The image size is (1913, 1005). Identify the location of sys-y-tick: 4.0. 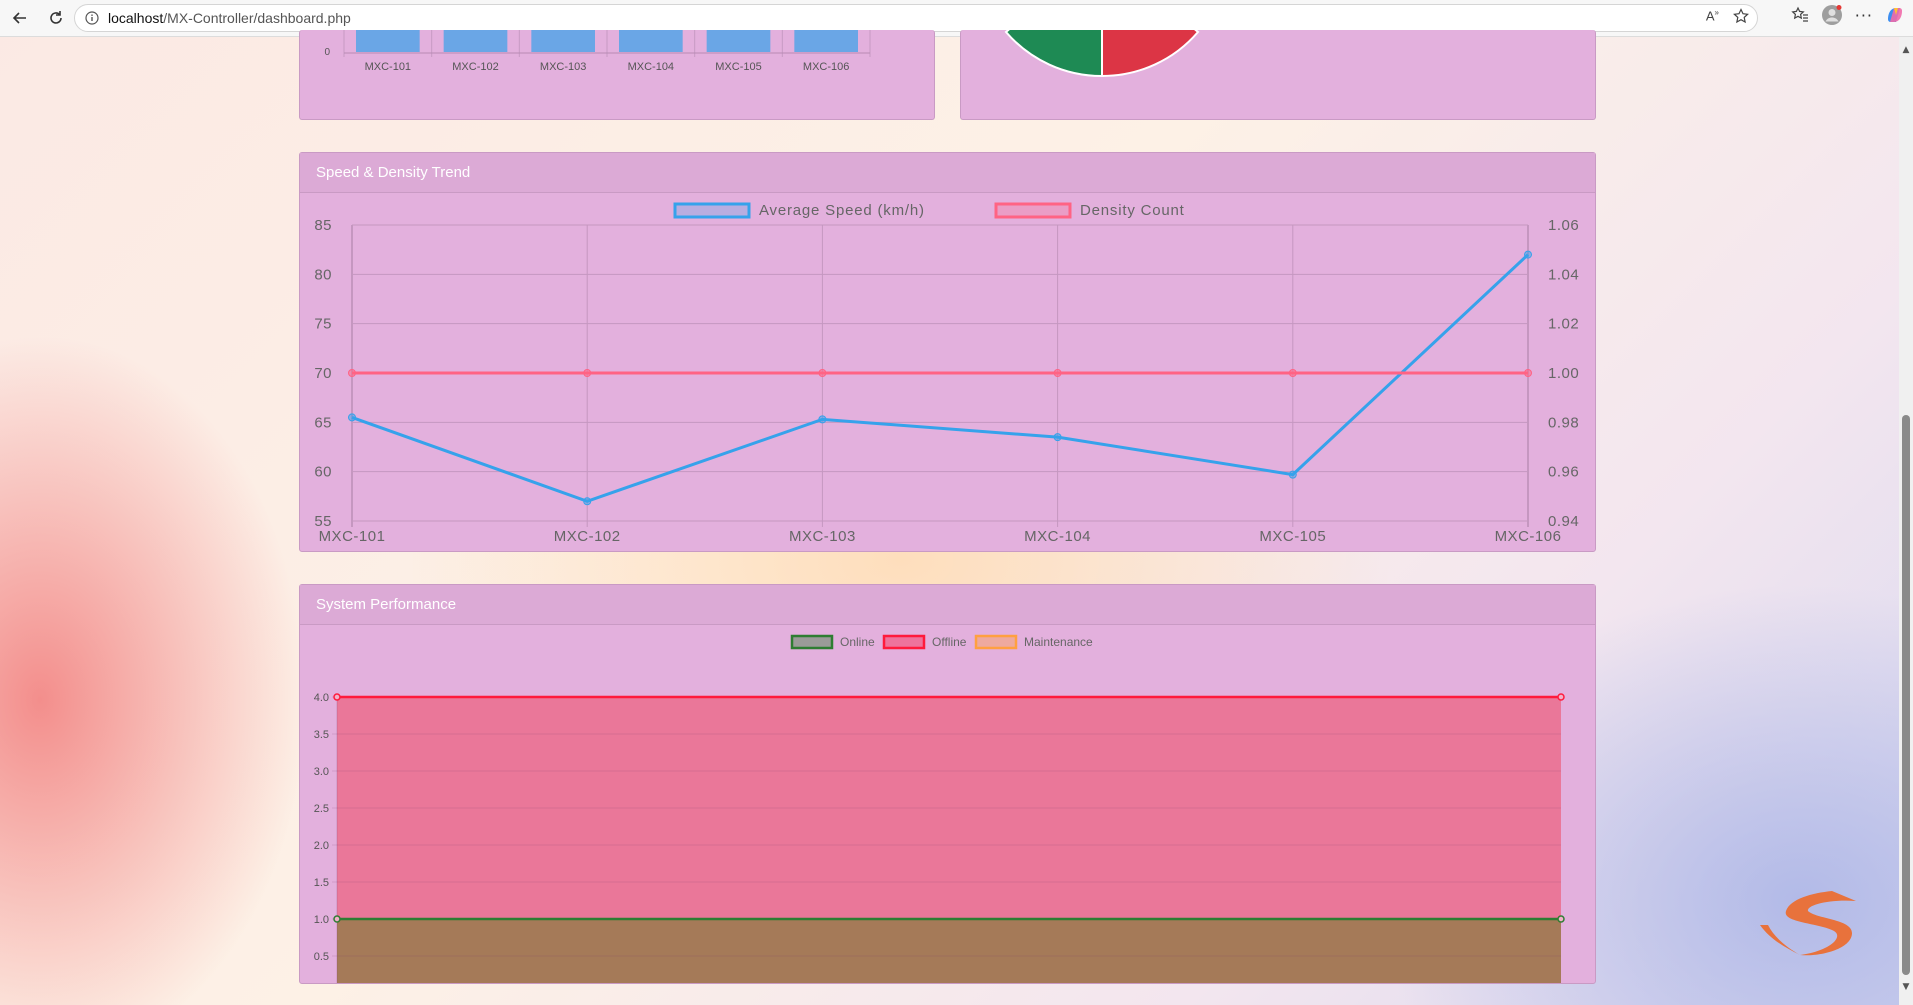
(321, 698).